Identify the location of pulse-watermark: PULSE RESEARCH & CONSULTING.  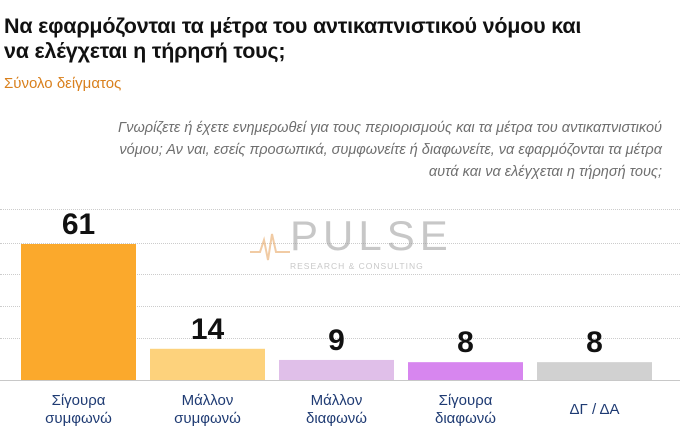
(349, 246).